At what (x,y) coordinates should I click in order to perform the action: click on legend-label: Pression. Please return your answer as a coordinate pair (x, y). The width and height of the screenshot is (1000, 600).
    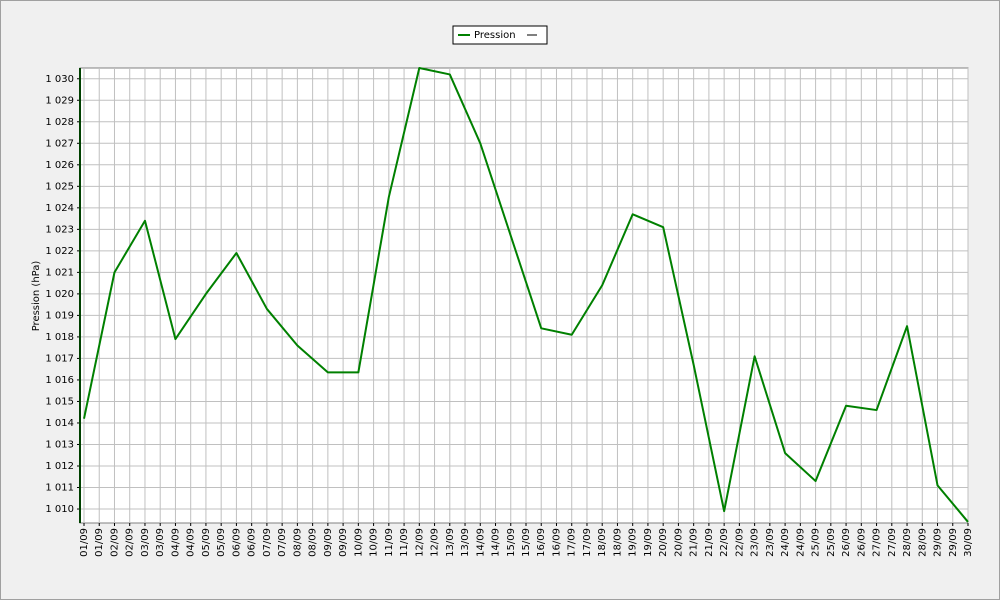
    Looking at the image, I should click on (495, 35).